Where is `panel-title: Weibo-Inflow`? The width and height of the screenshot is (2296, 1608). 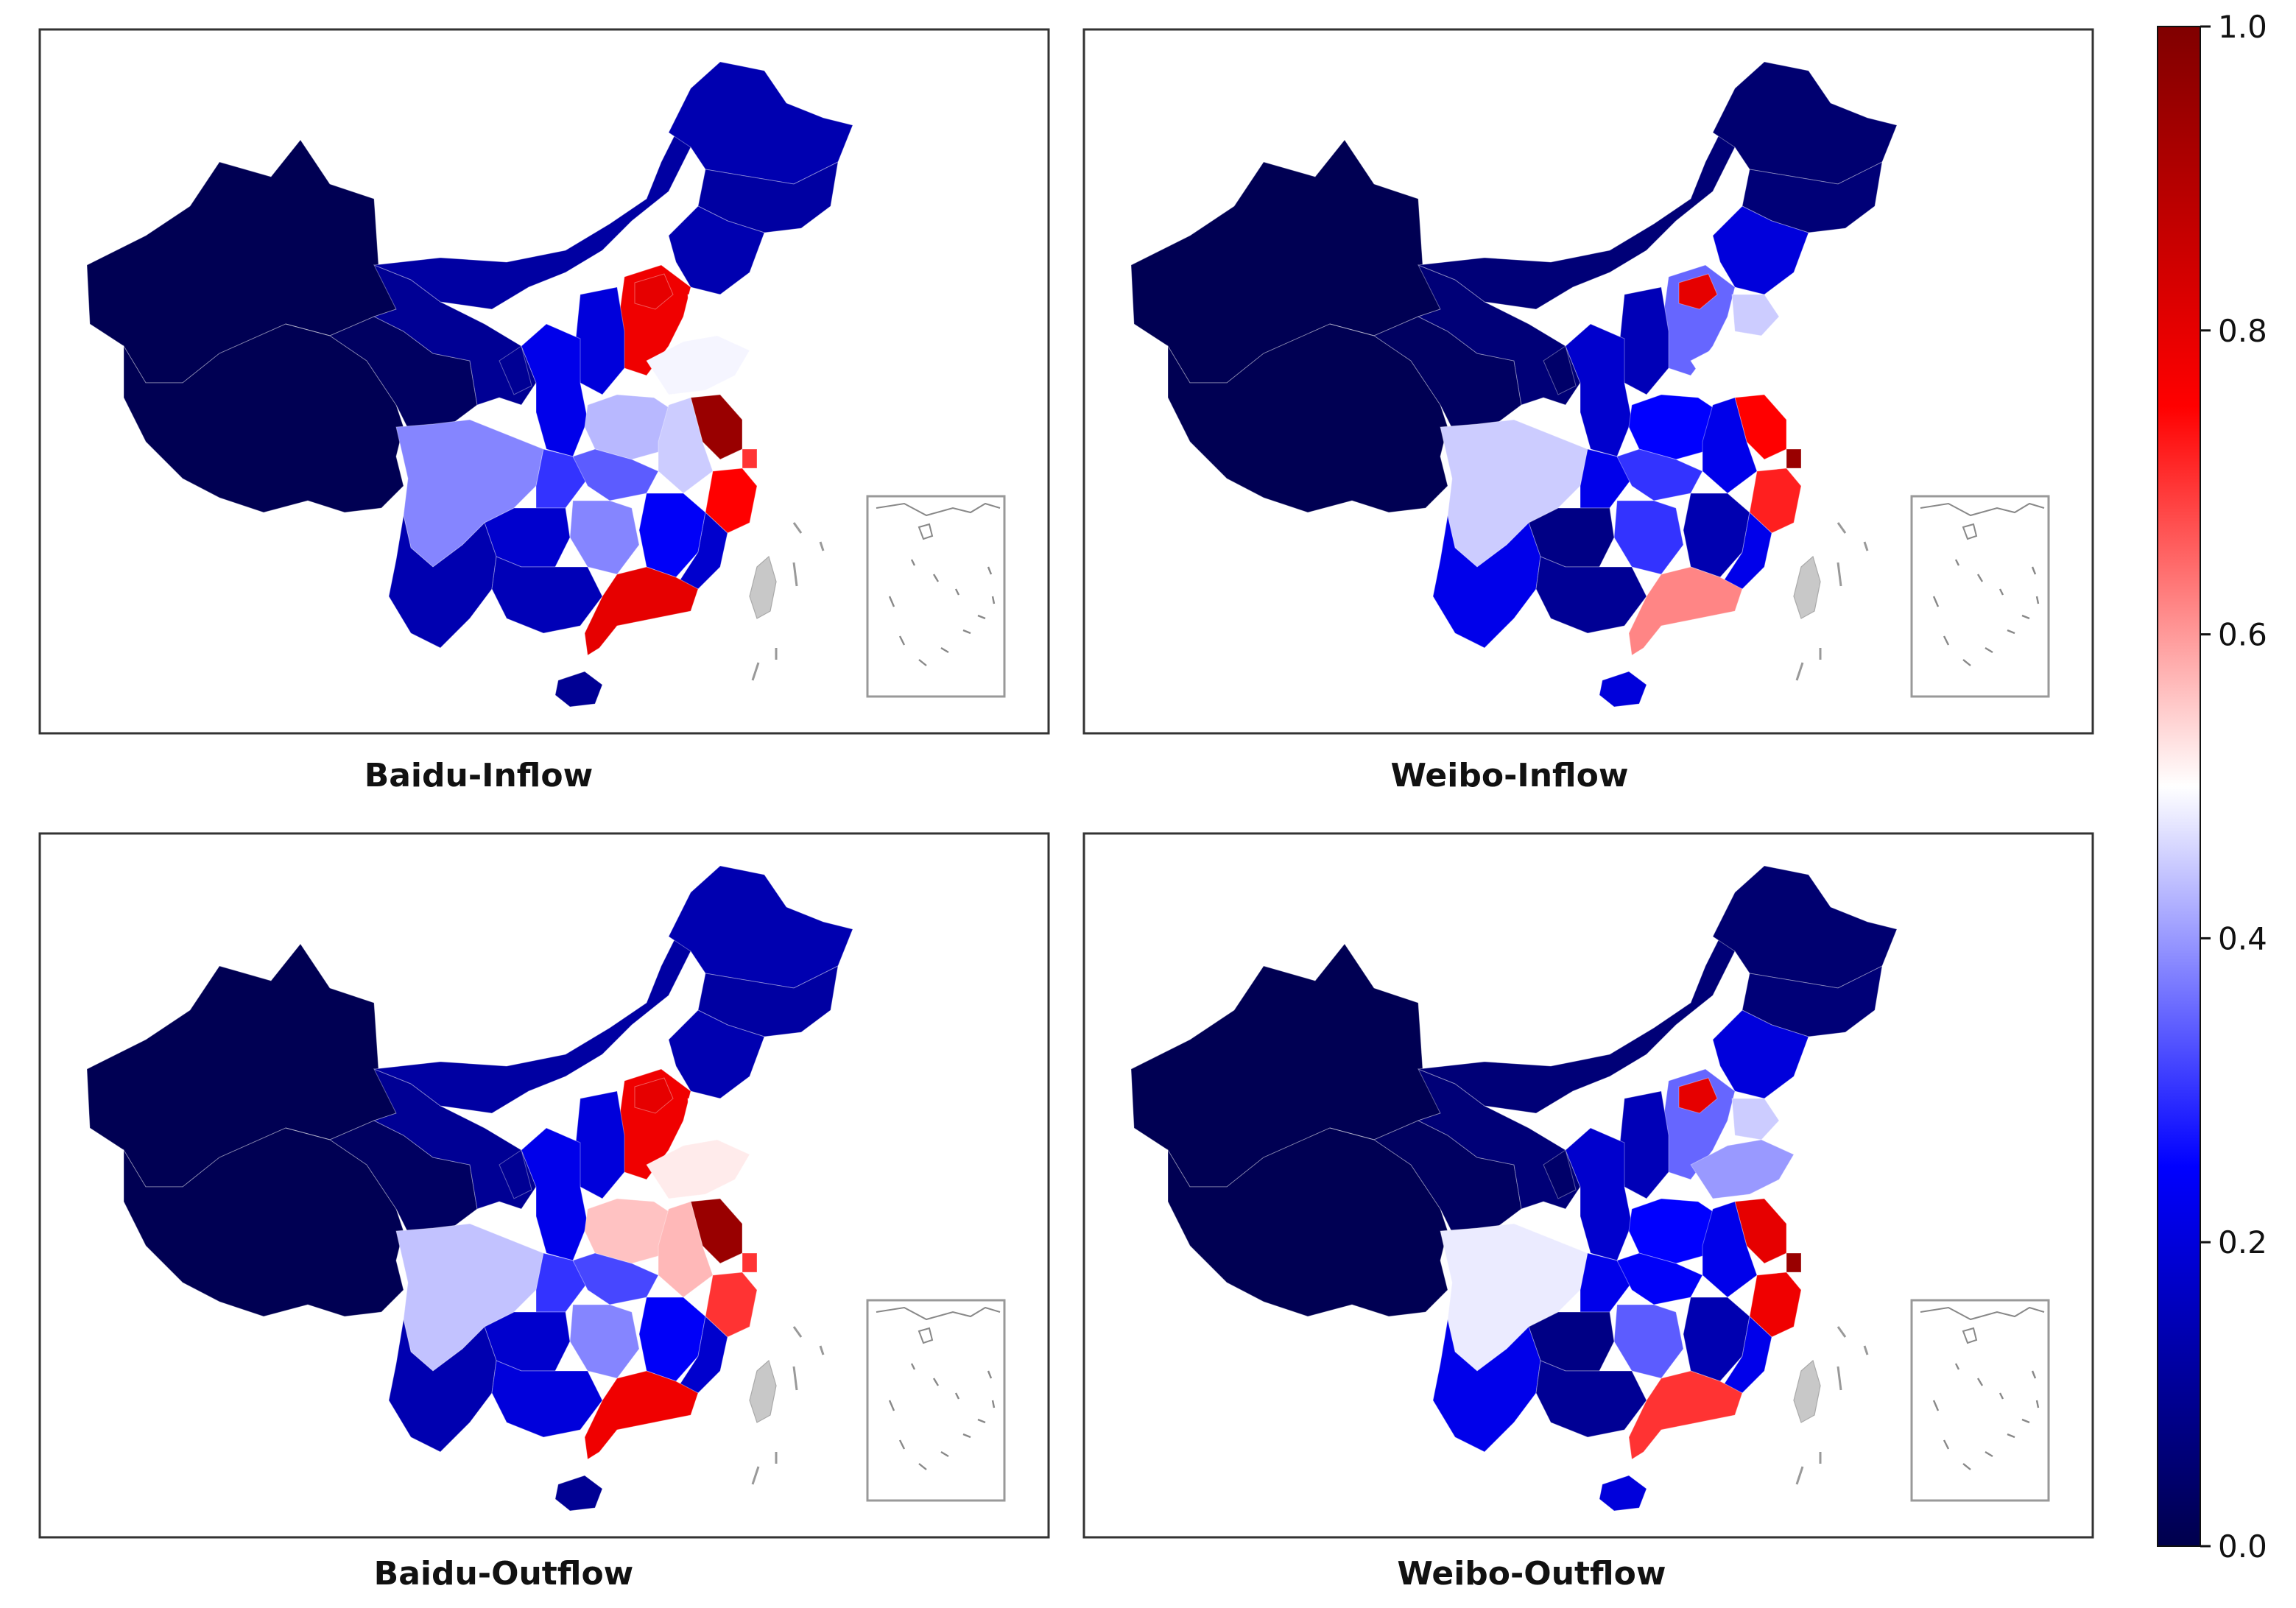
panel-title: Weibo-Inflow is located at coordinates (1509, 775).